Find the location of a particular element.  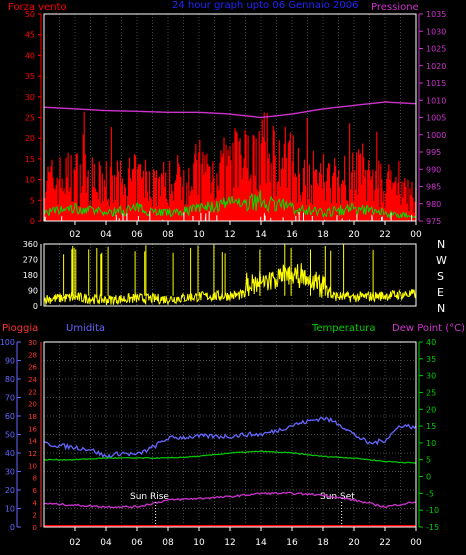

pioggia-tick-label: 8 is located at coordinates (35, 479).